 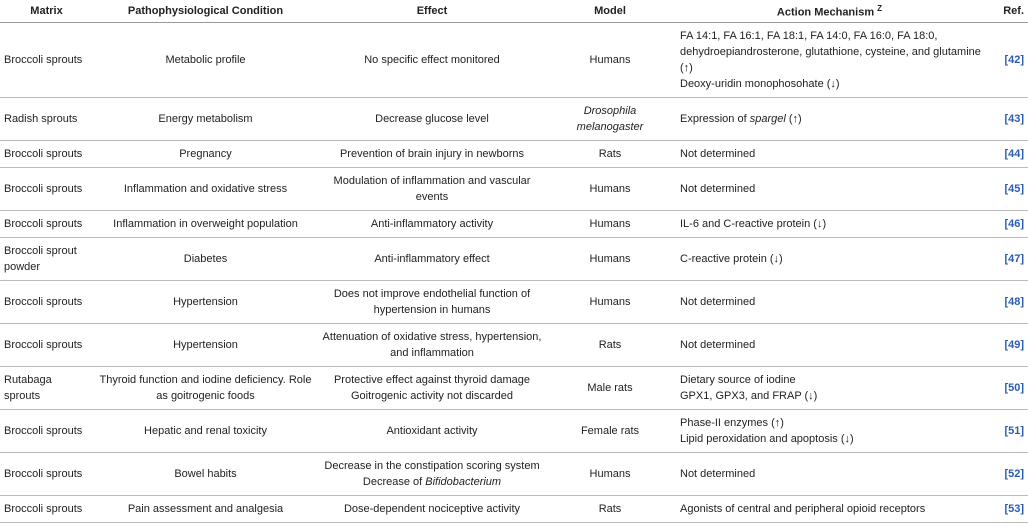 I want to click on condition-cell: Bowel habits, so click(x=205, y=474).